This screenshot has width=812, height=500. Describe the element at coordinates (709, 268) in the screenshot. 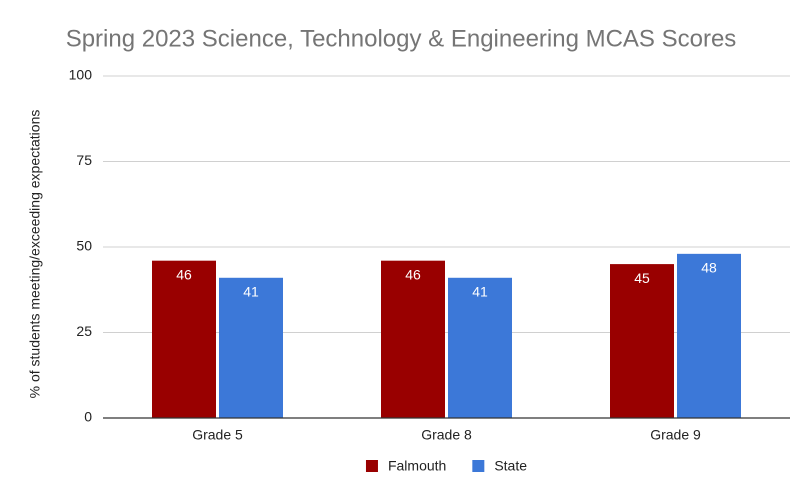

I see `data-label: 48` at that location.